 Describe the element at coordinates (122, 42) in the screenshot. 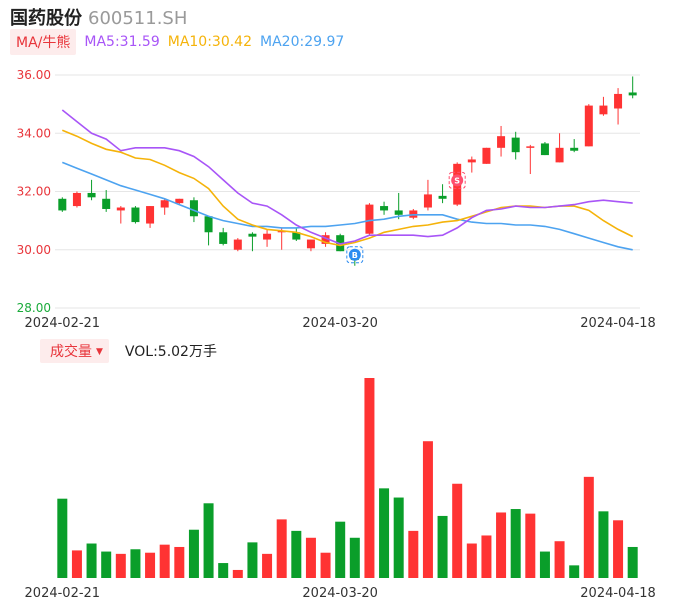

I see `ma5-value: MA5:31.59` at that location.